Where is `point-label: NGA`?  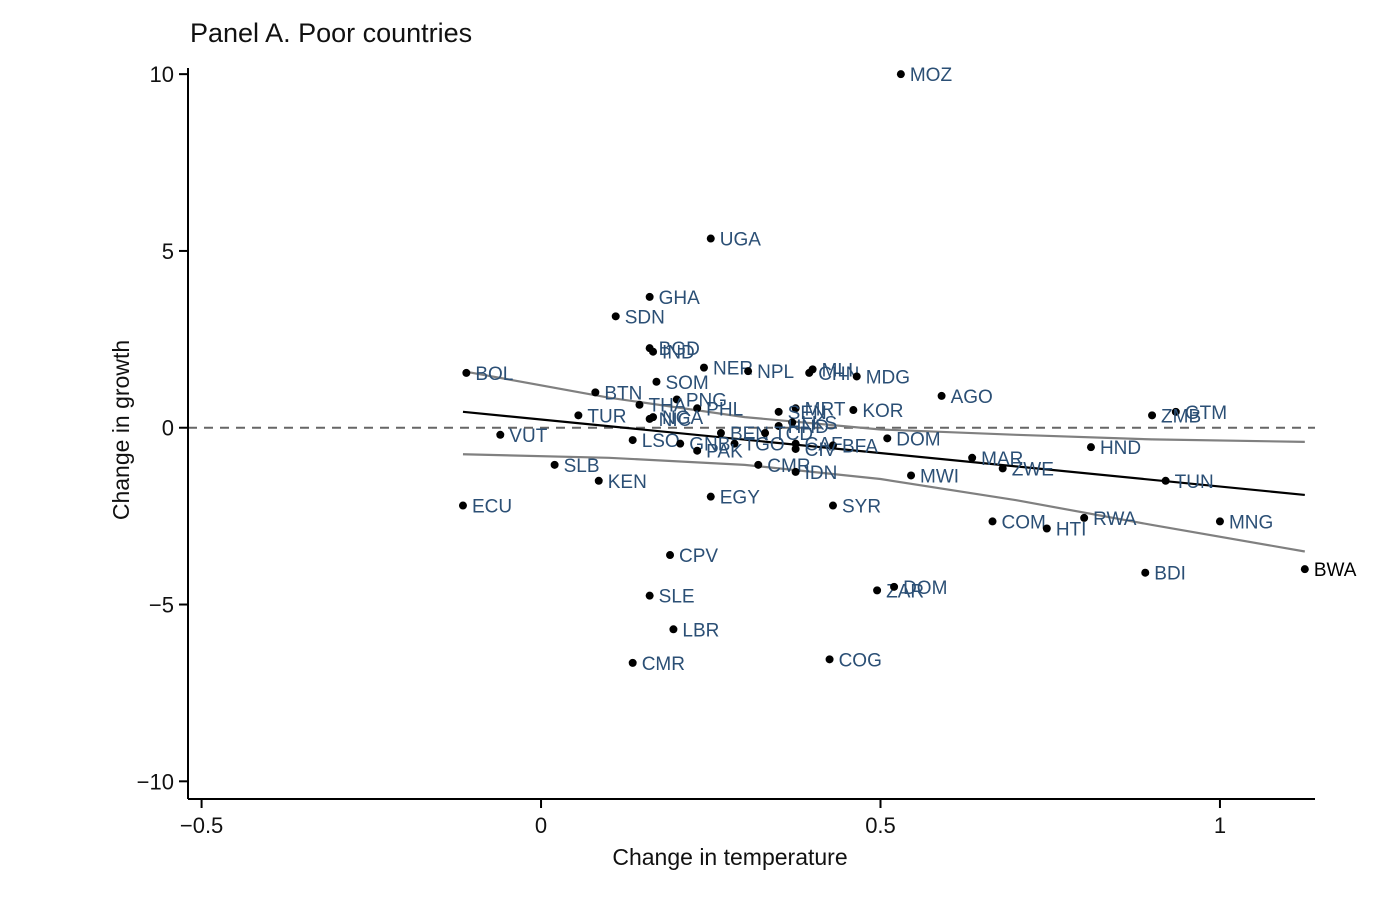 point-label: NGA is located at coordinates (683, 418).